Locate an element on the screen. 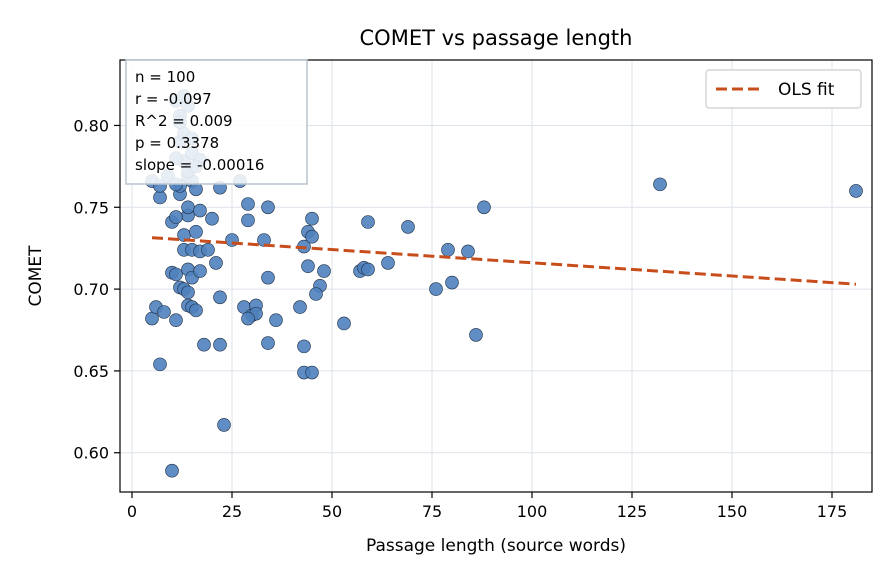 The image size is (896, 584). y-tick-label: 0.70 is located at coordinates (91, 289).